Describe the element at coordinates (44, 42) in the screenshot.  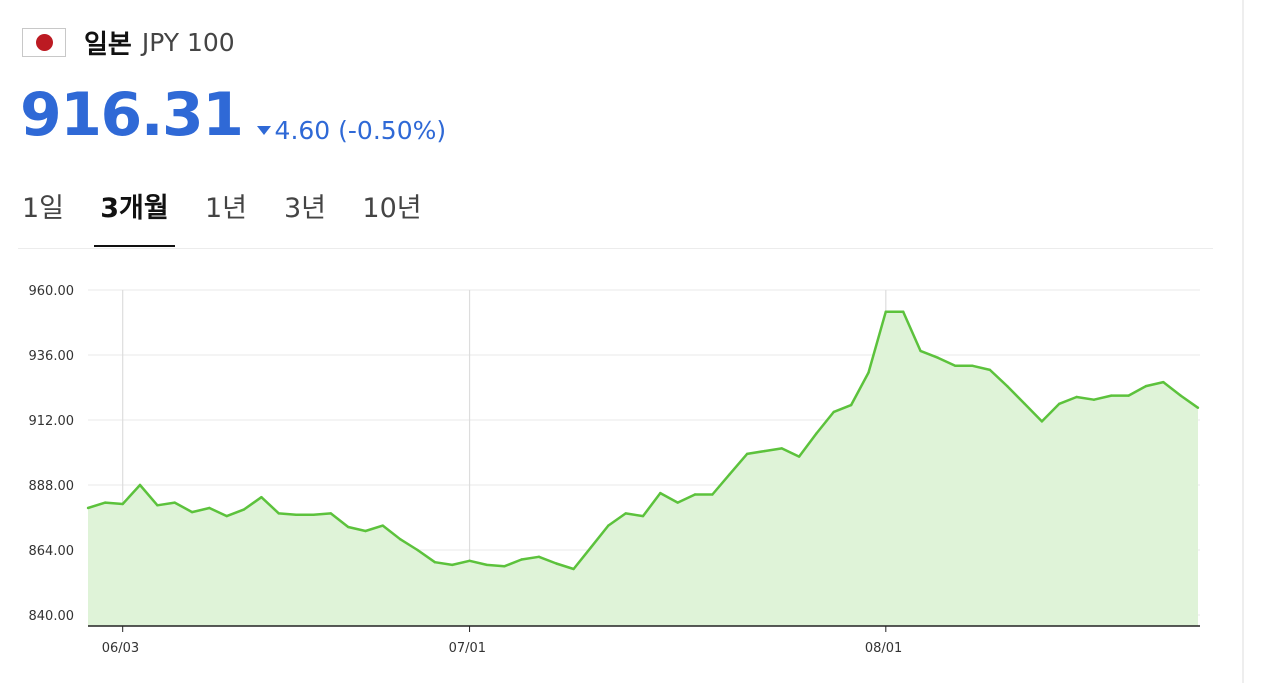
I see `japan-flag-icon` at that location.